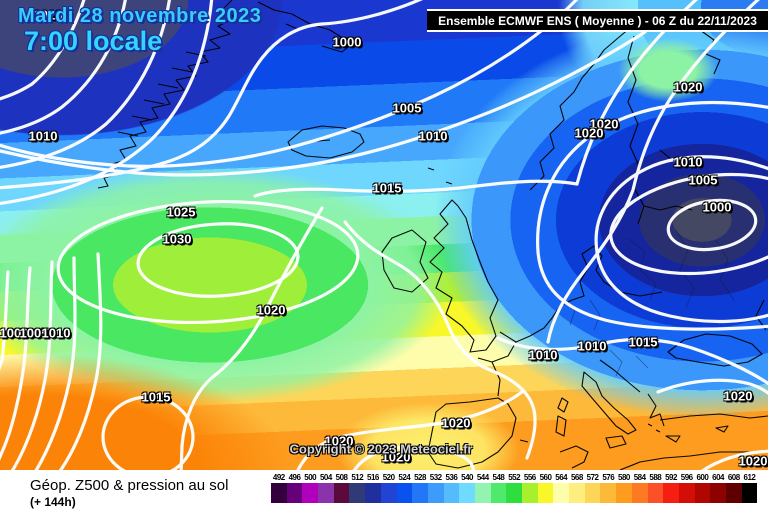  Describe the element at coordinates (451, 477) in the screenshot. I see `legend-value: 536` at that location.